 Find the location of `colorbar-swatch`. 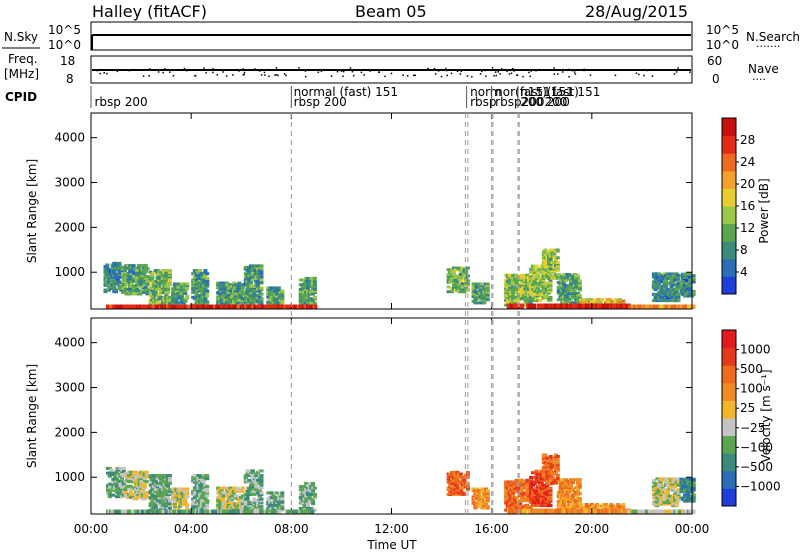

colorbar-swatch is located at coordinates (729, 479).